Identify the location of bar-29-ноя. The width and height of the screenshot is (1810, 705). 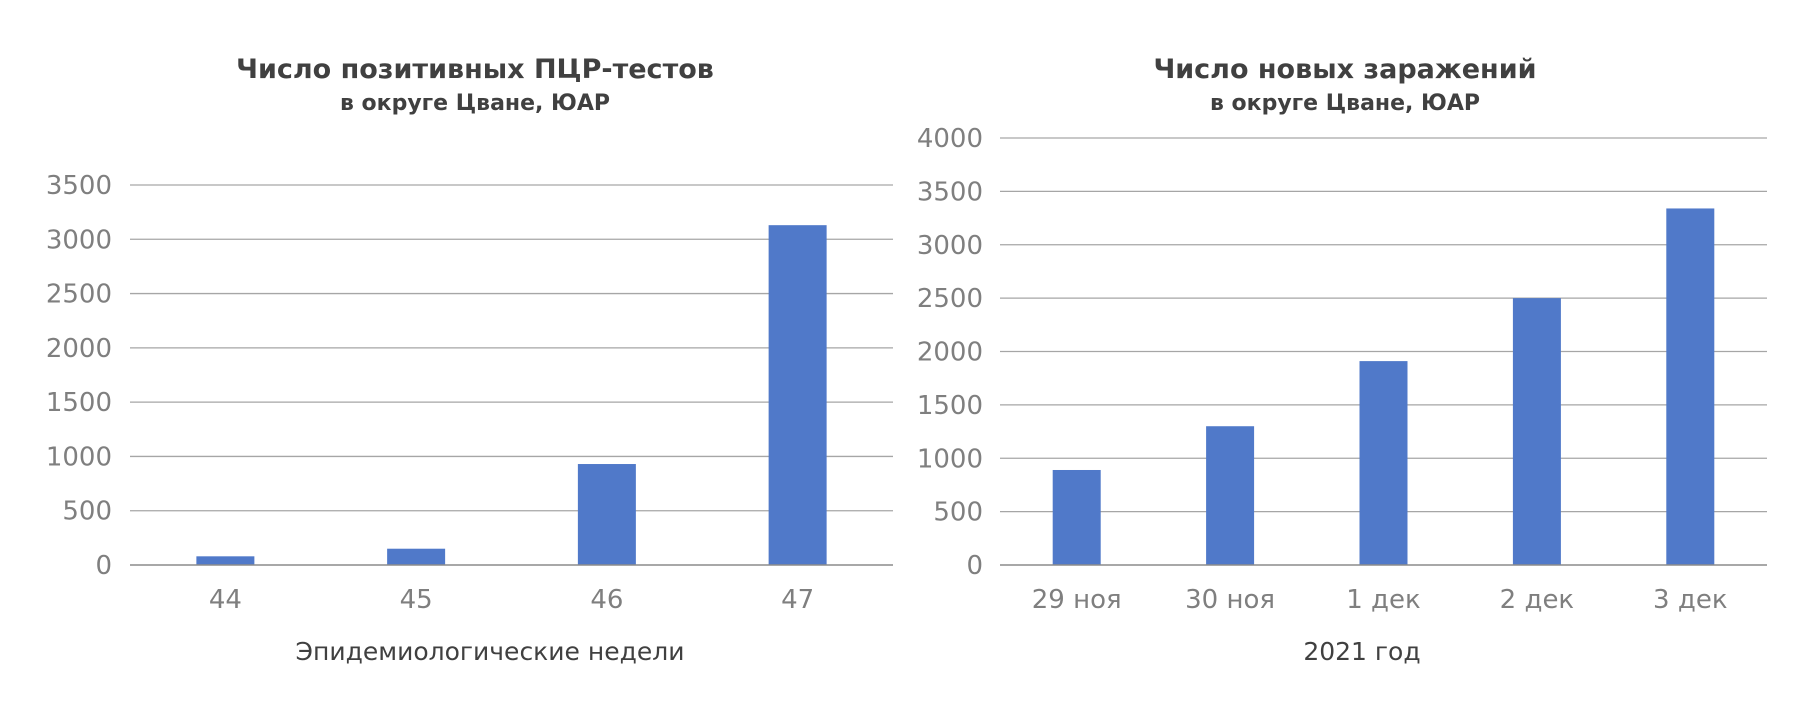
(1076, 517).